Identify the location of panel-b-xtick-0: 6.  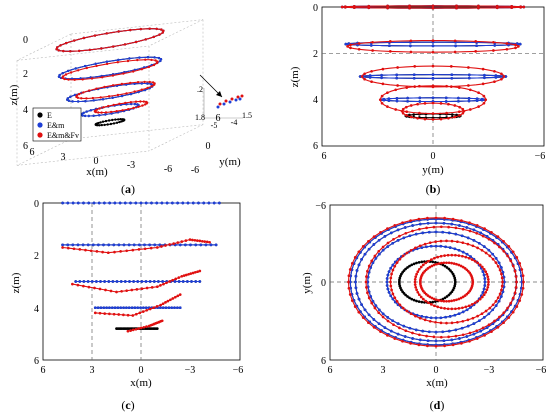
(324, 156).